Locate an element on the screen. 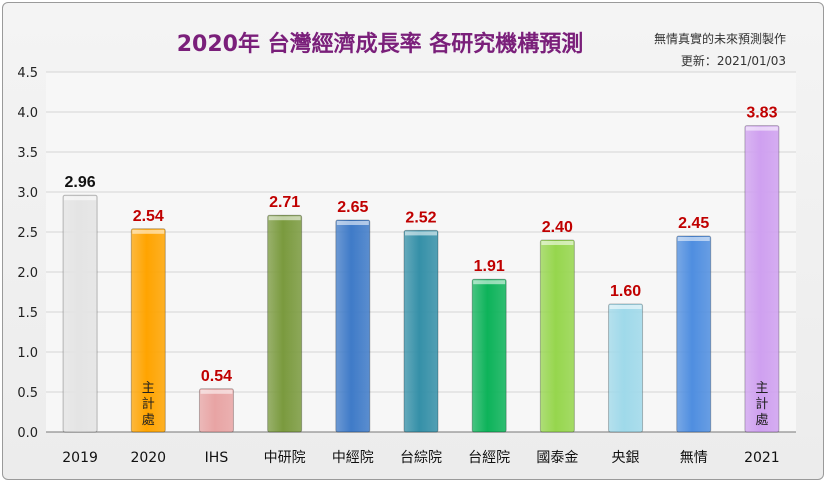  value-label: 2.40 is located at coordinates (557, 227).